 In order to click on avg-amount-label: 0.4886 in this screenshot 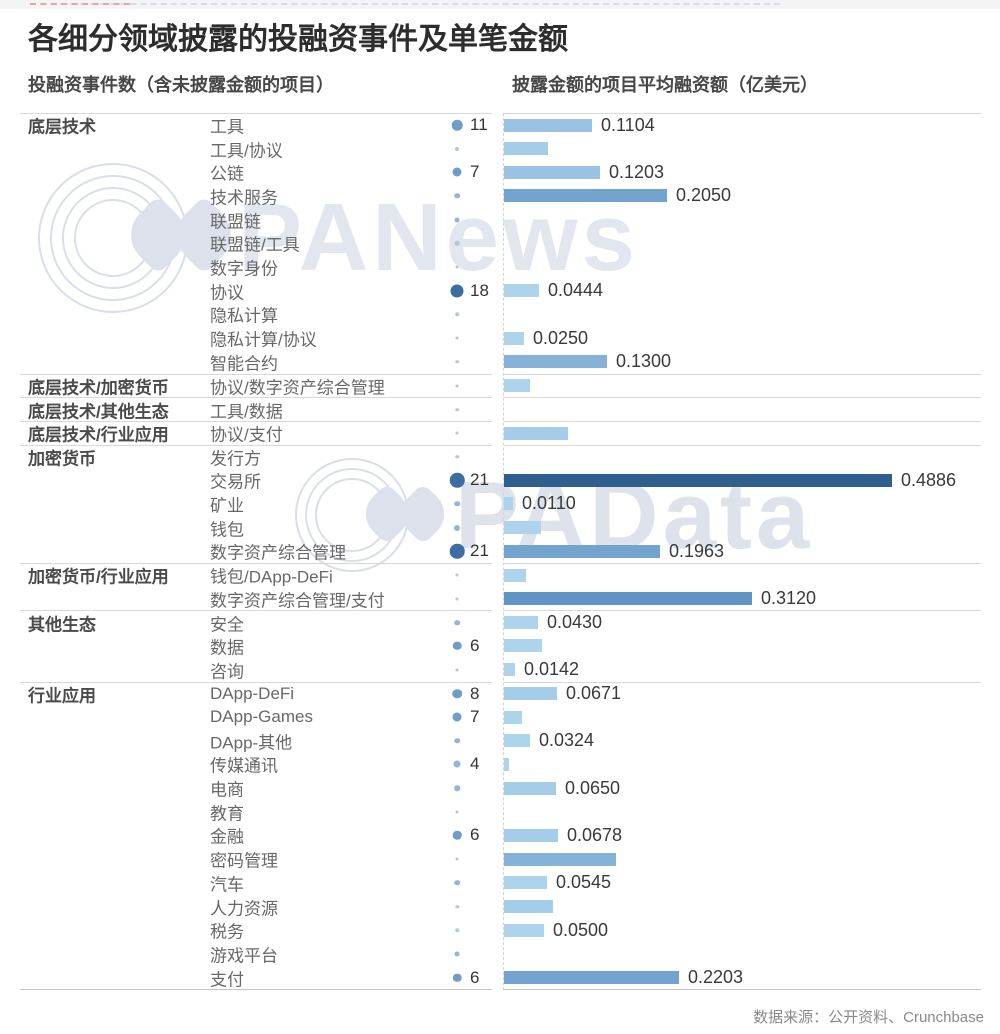, I will do `click(929, 479)`.